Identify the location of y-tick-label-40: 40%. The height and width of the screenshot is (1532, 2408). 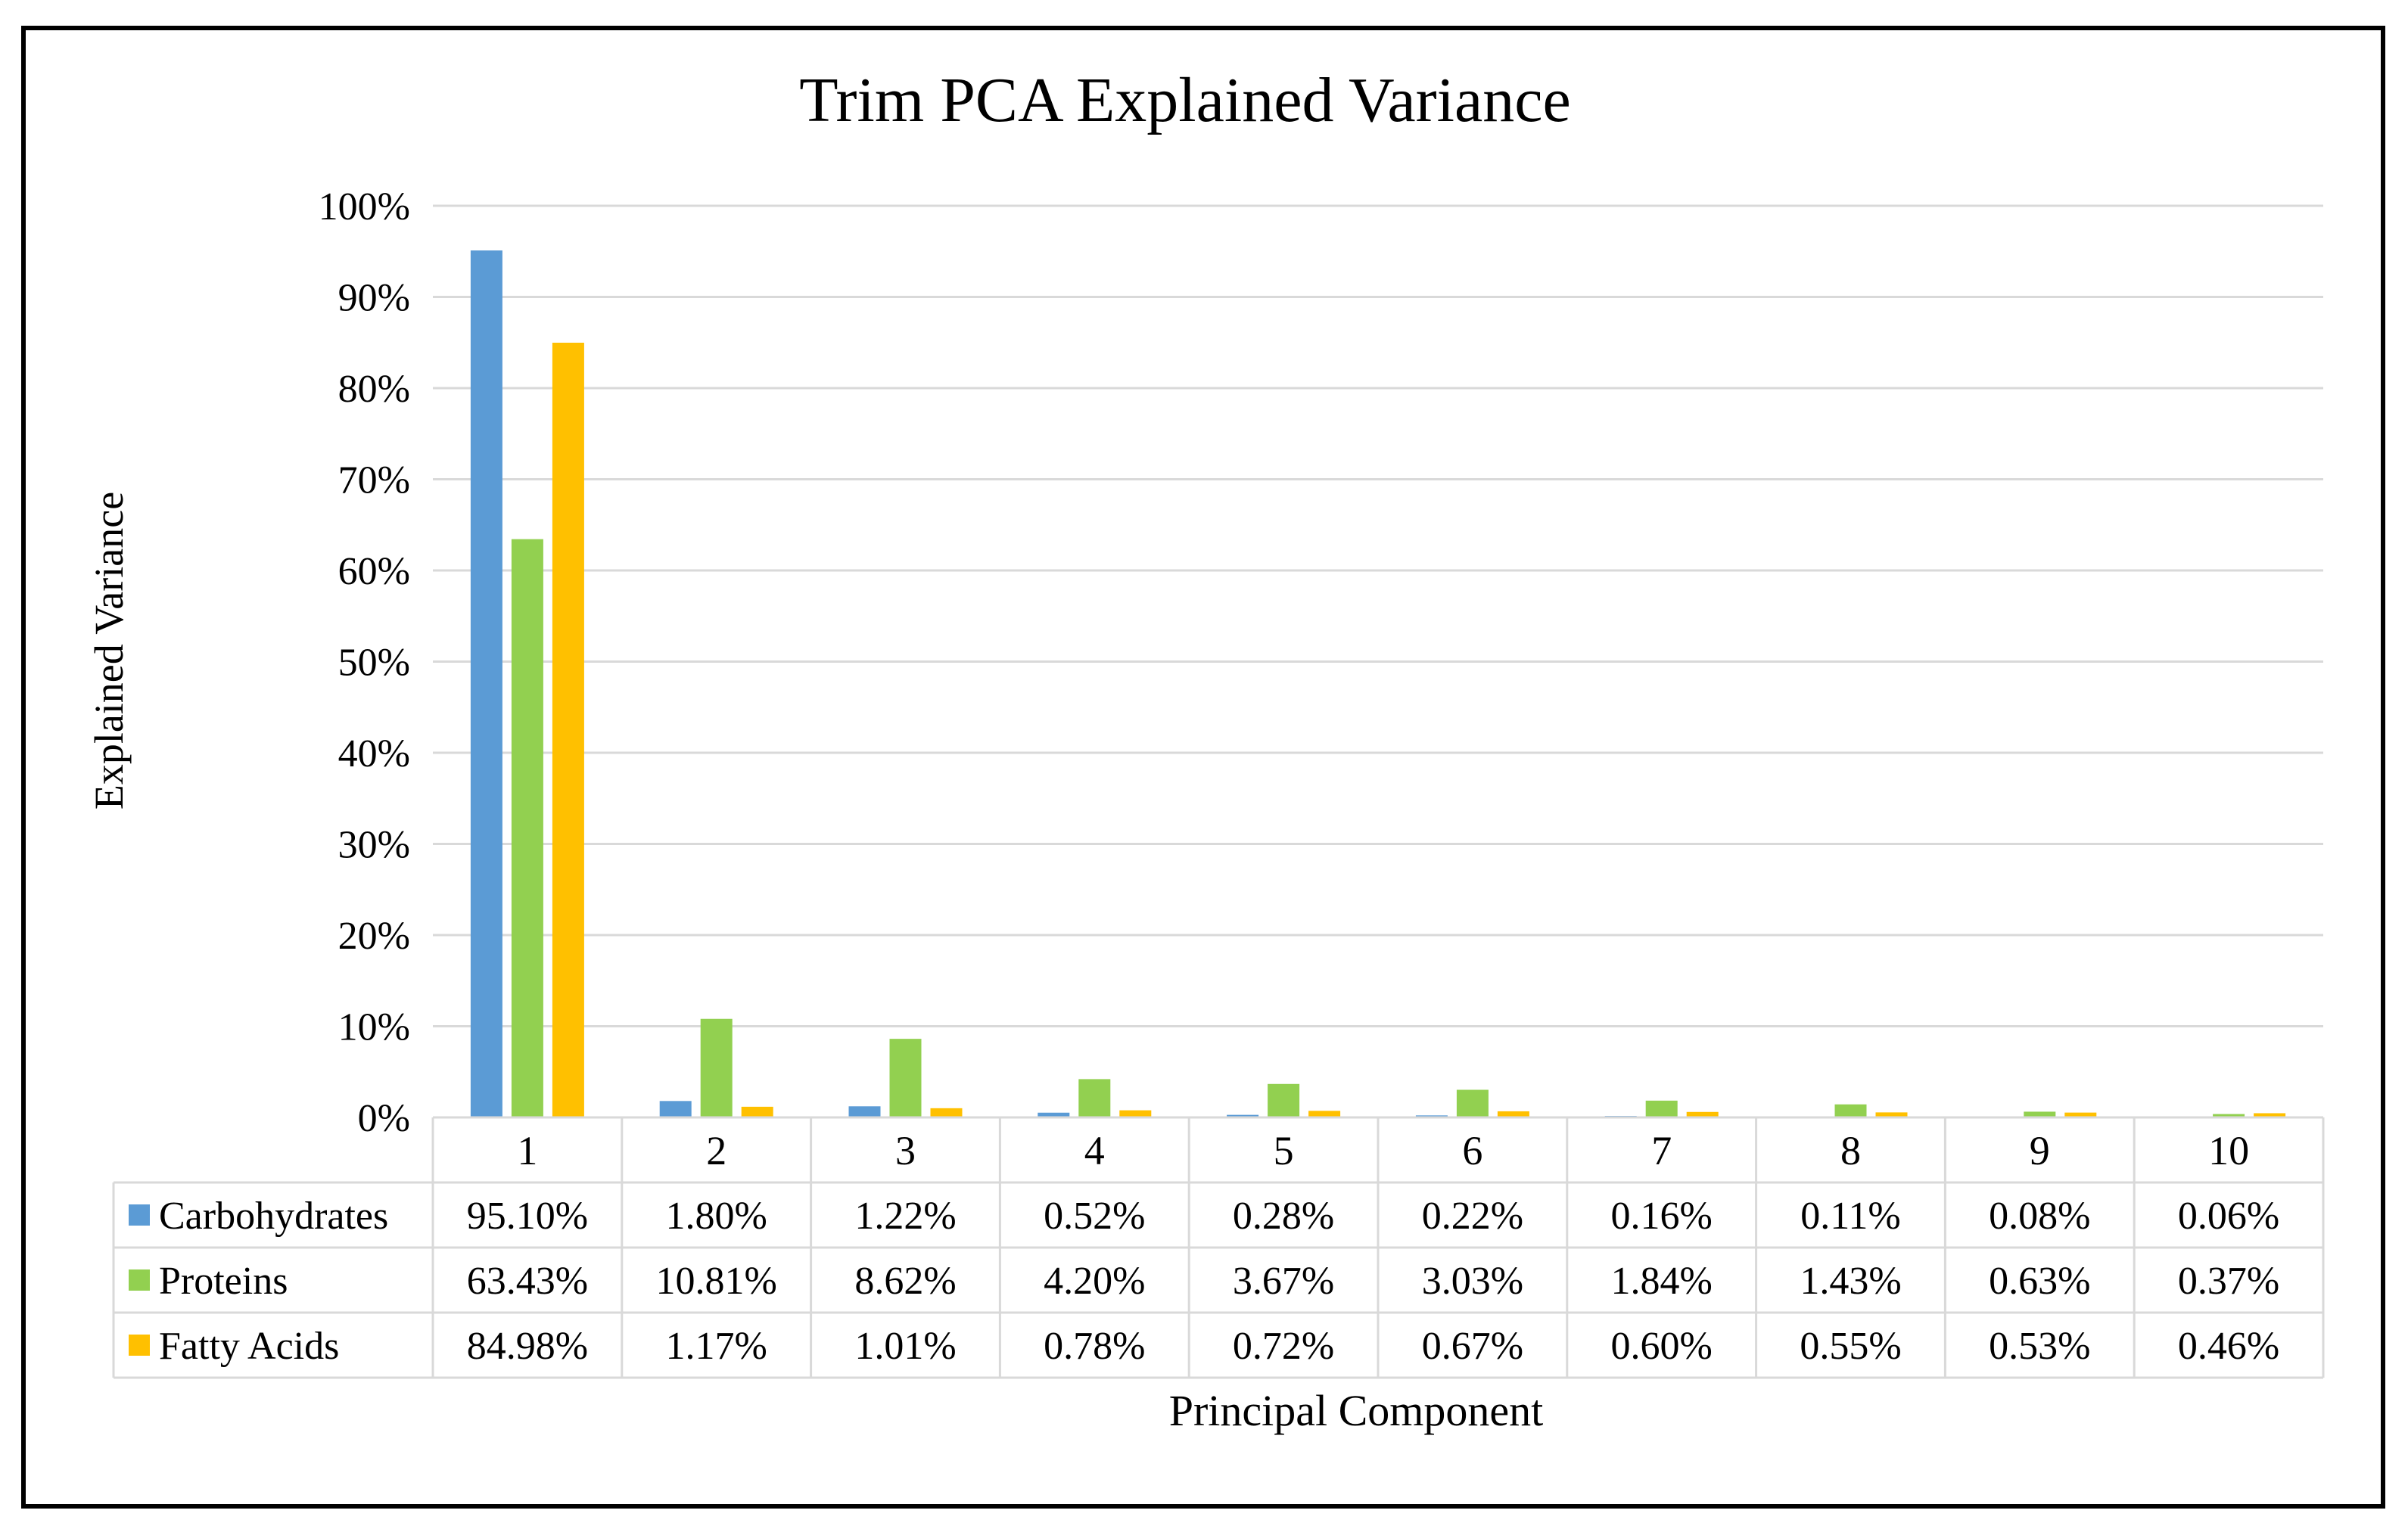
(374, 753).